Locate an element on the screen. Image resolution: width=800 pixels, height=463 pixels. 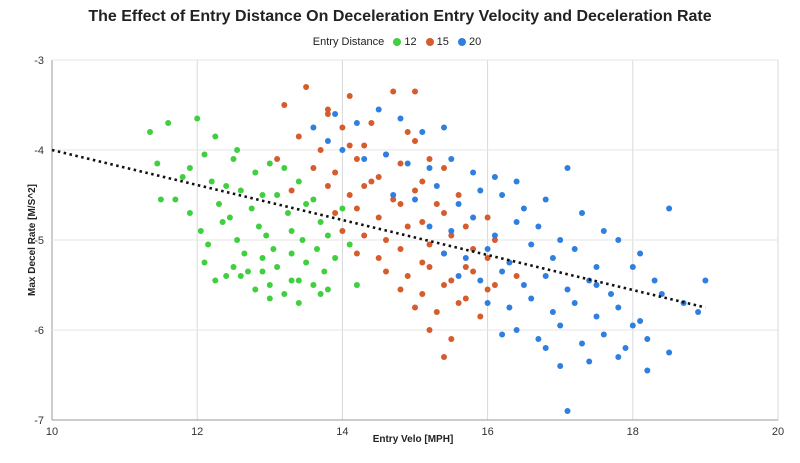
chart-legend: Entry Distance 12 15 20 is located at coordinates (400, 42).